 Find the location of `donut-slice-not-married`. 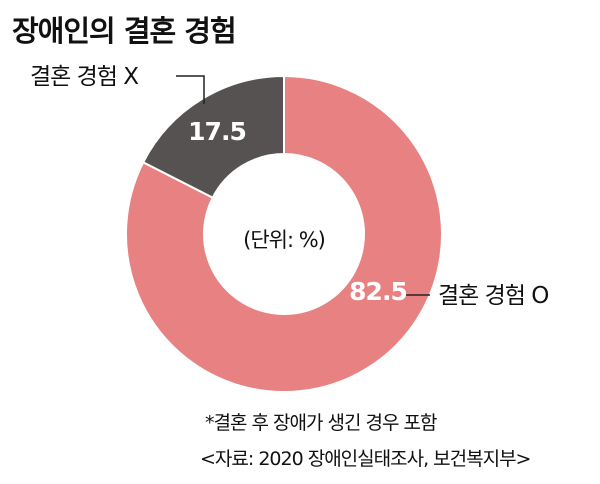

donut-slice-not-married is located at coordinates (213, 137).